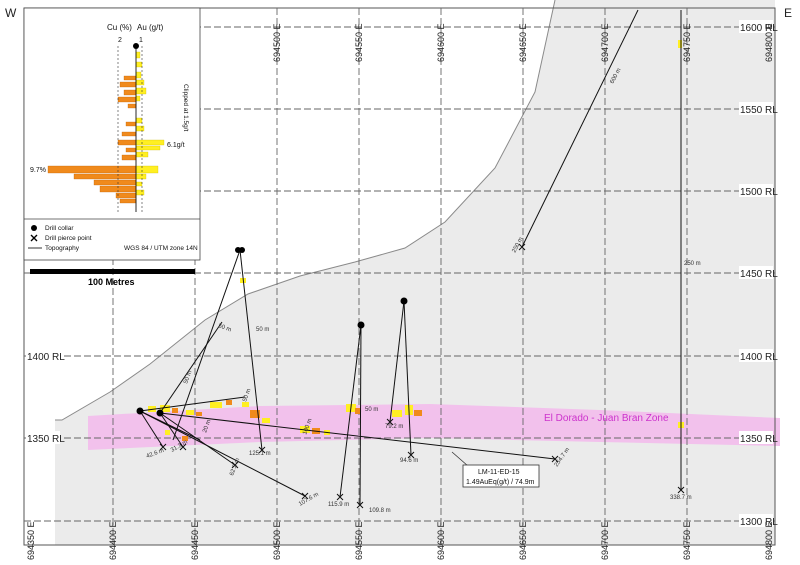 The height and width of the screenshot is (565, 800). Describe the element at coordinates (687, 42) in the screenshot. I see `easting-top-694750: 694750 E` at that location.